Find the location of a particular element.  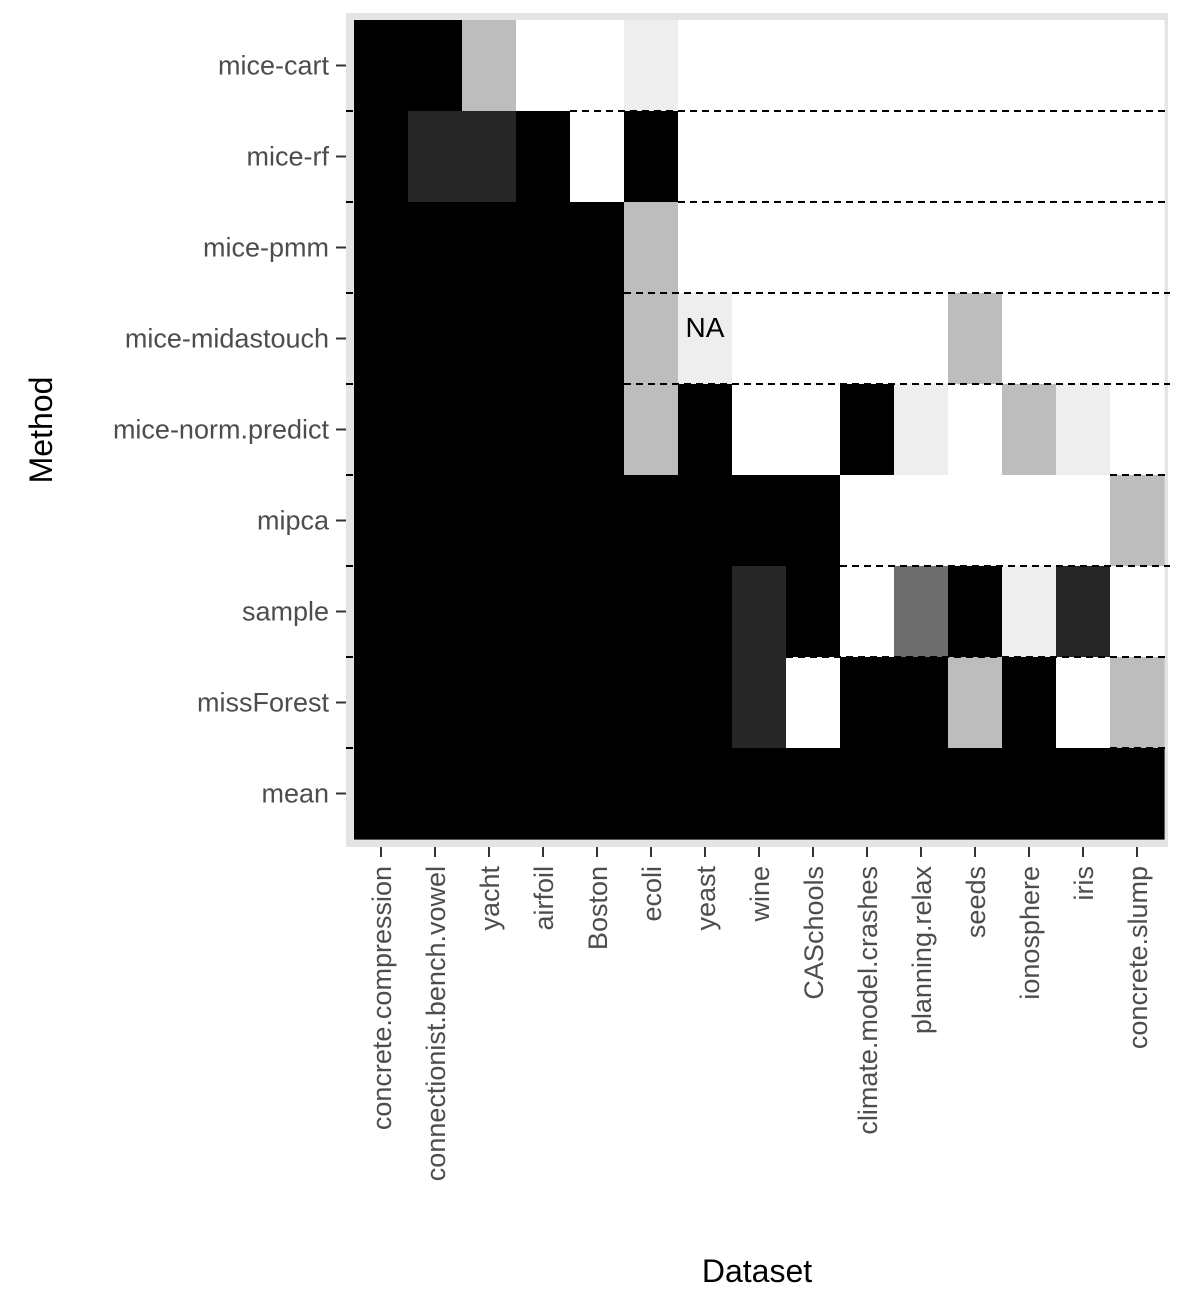

y-axis-title: Method is located at coordinates (41, 430).